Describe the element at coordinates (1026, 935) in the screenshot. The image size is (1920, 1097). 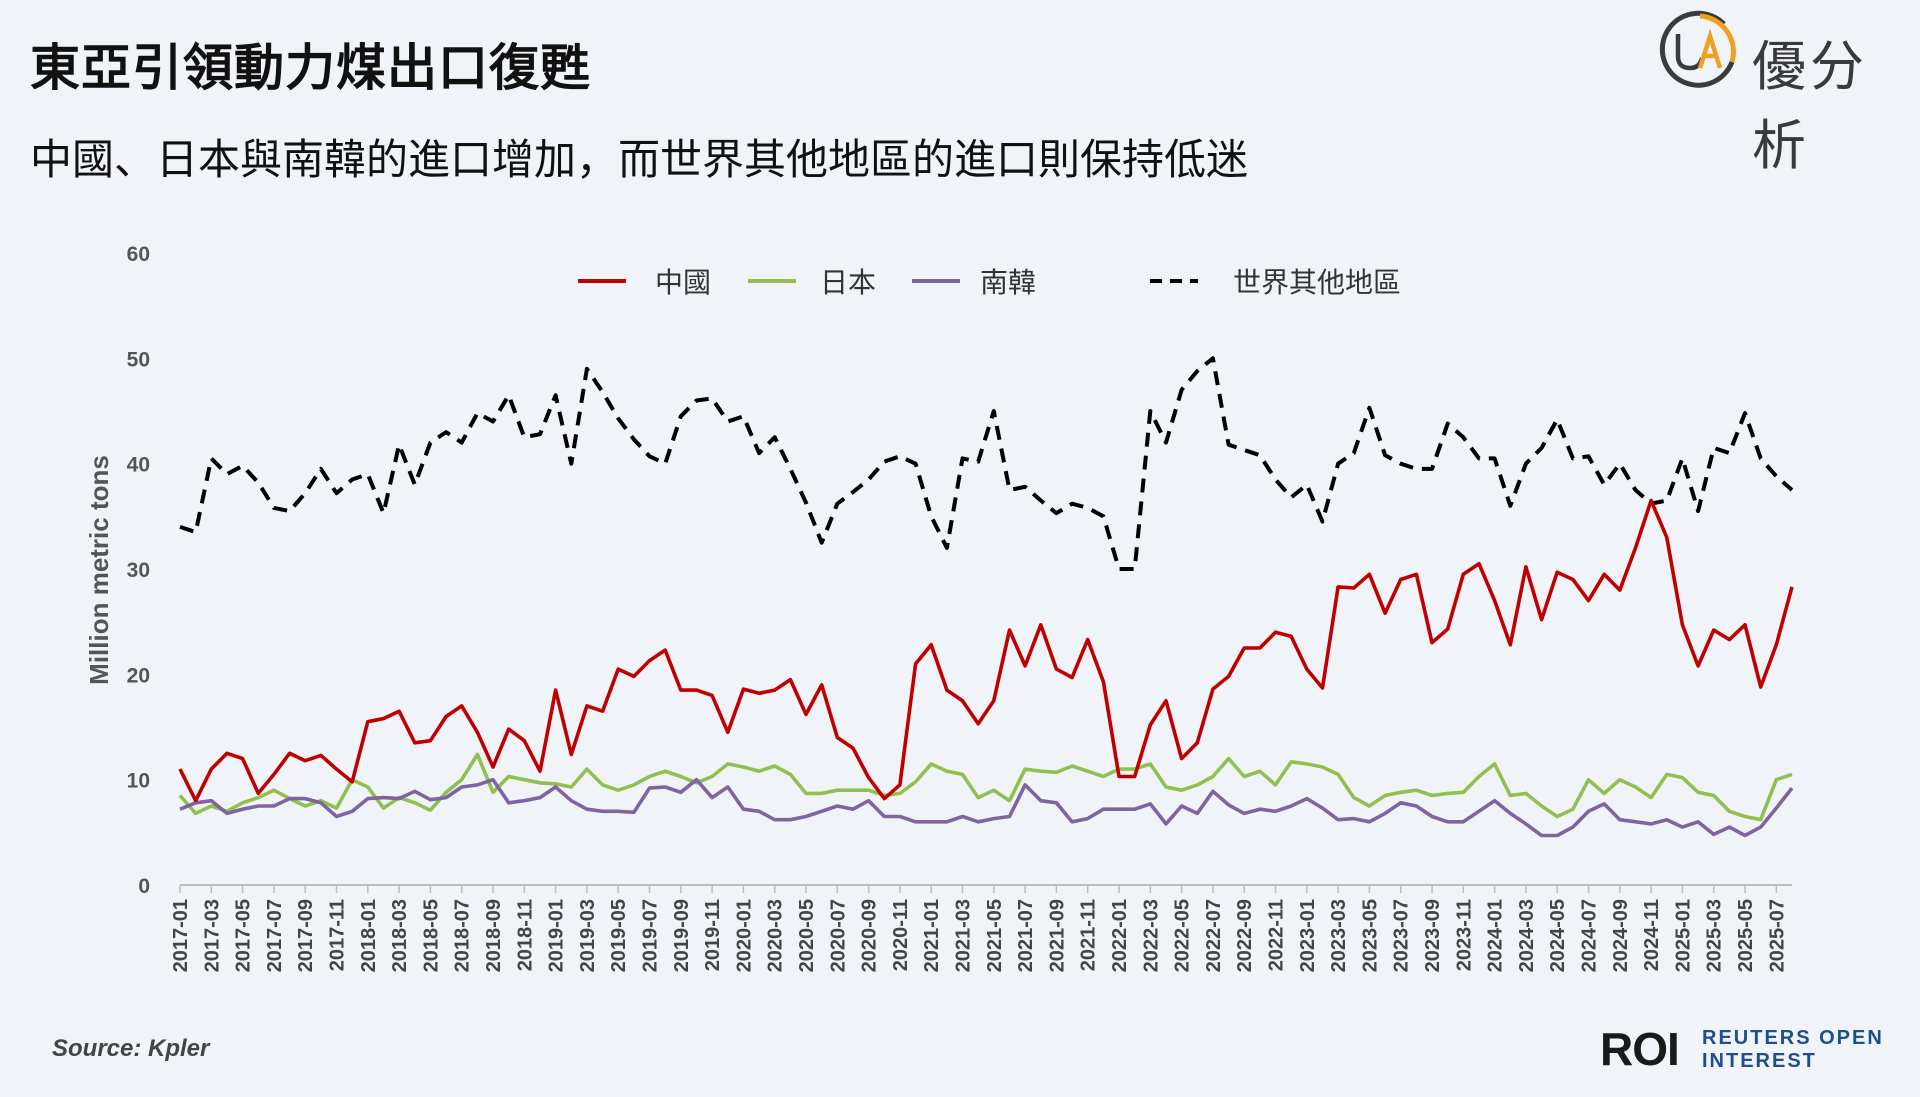
I see `x-tick-label: 2021-07` at that location.